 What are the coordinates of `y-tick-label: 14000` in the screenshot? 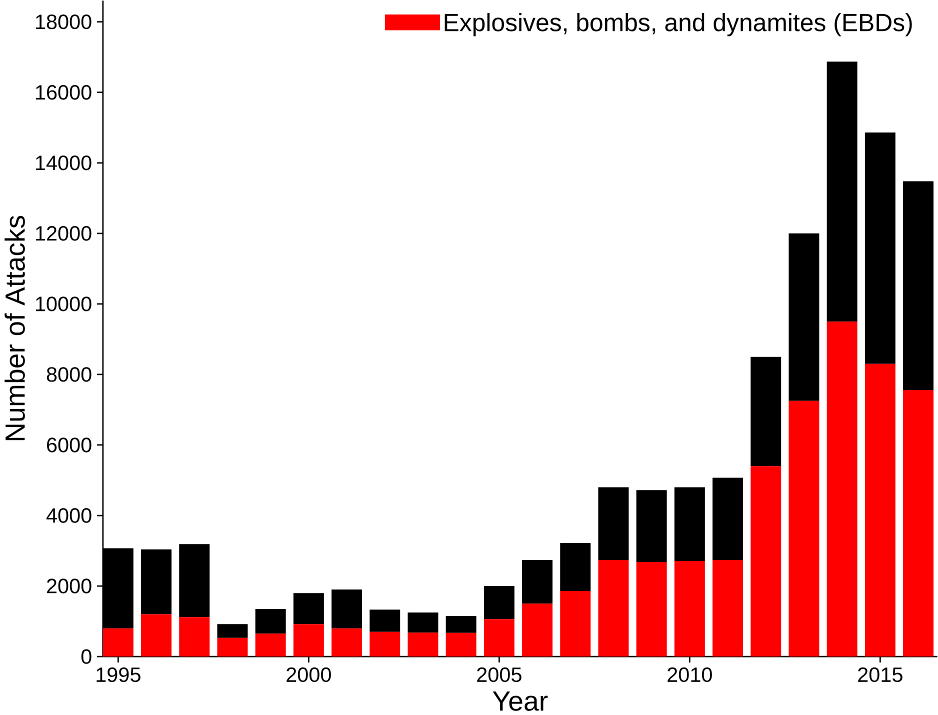 It's located at (64, 162).